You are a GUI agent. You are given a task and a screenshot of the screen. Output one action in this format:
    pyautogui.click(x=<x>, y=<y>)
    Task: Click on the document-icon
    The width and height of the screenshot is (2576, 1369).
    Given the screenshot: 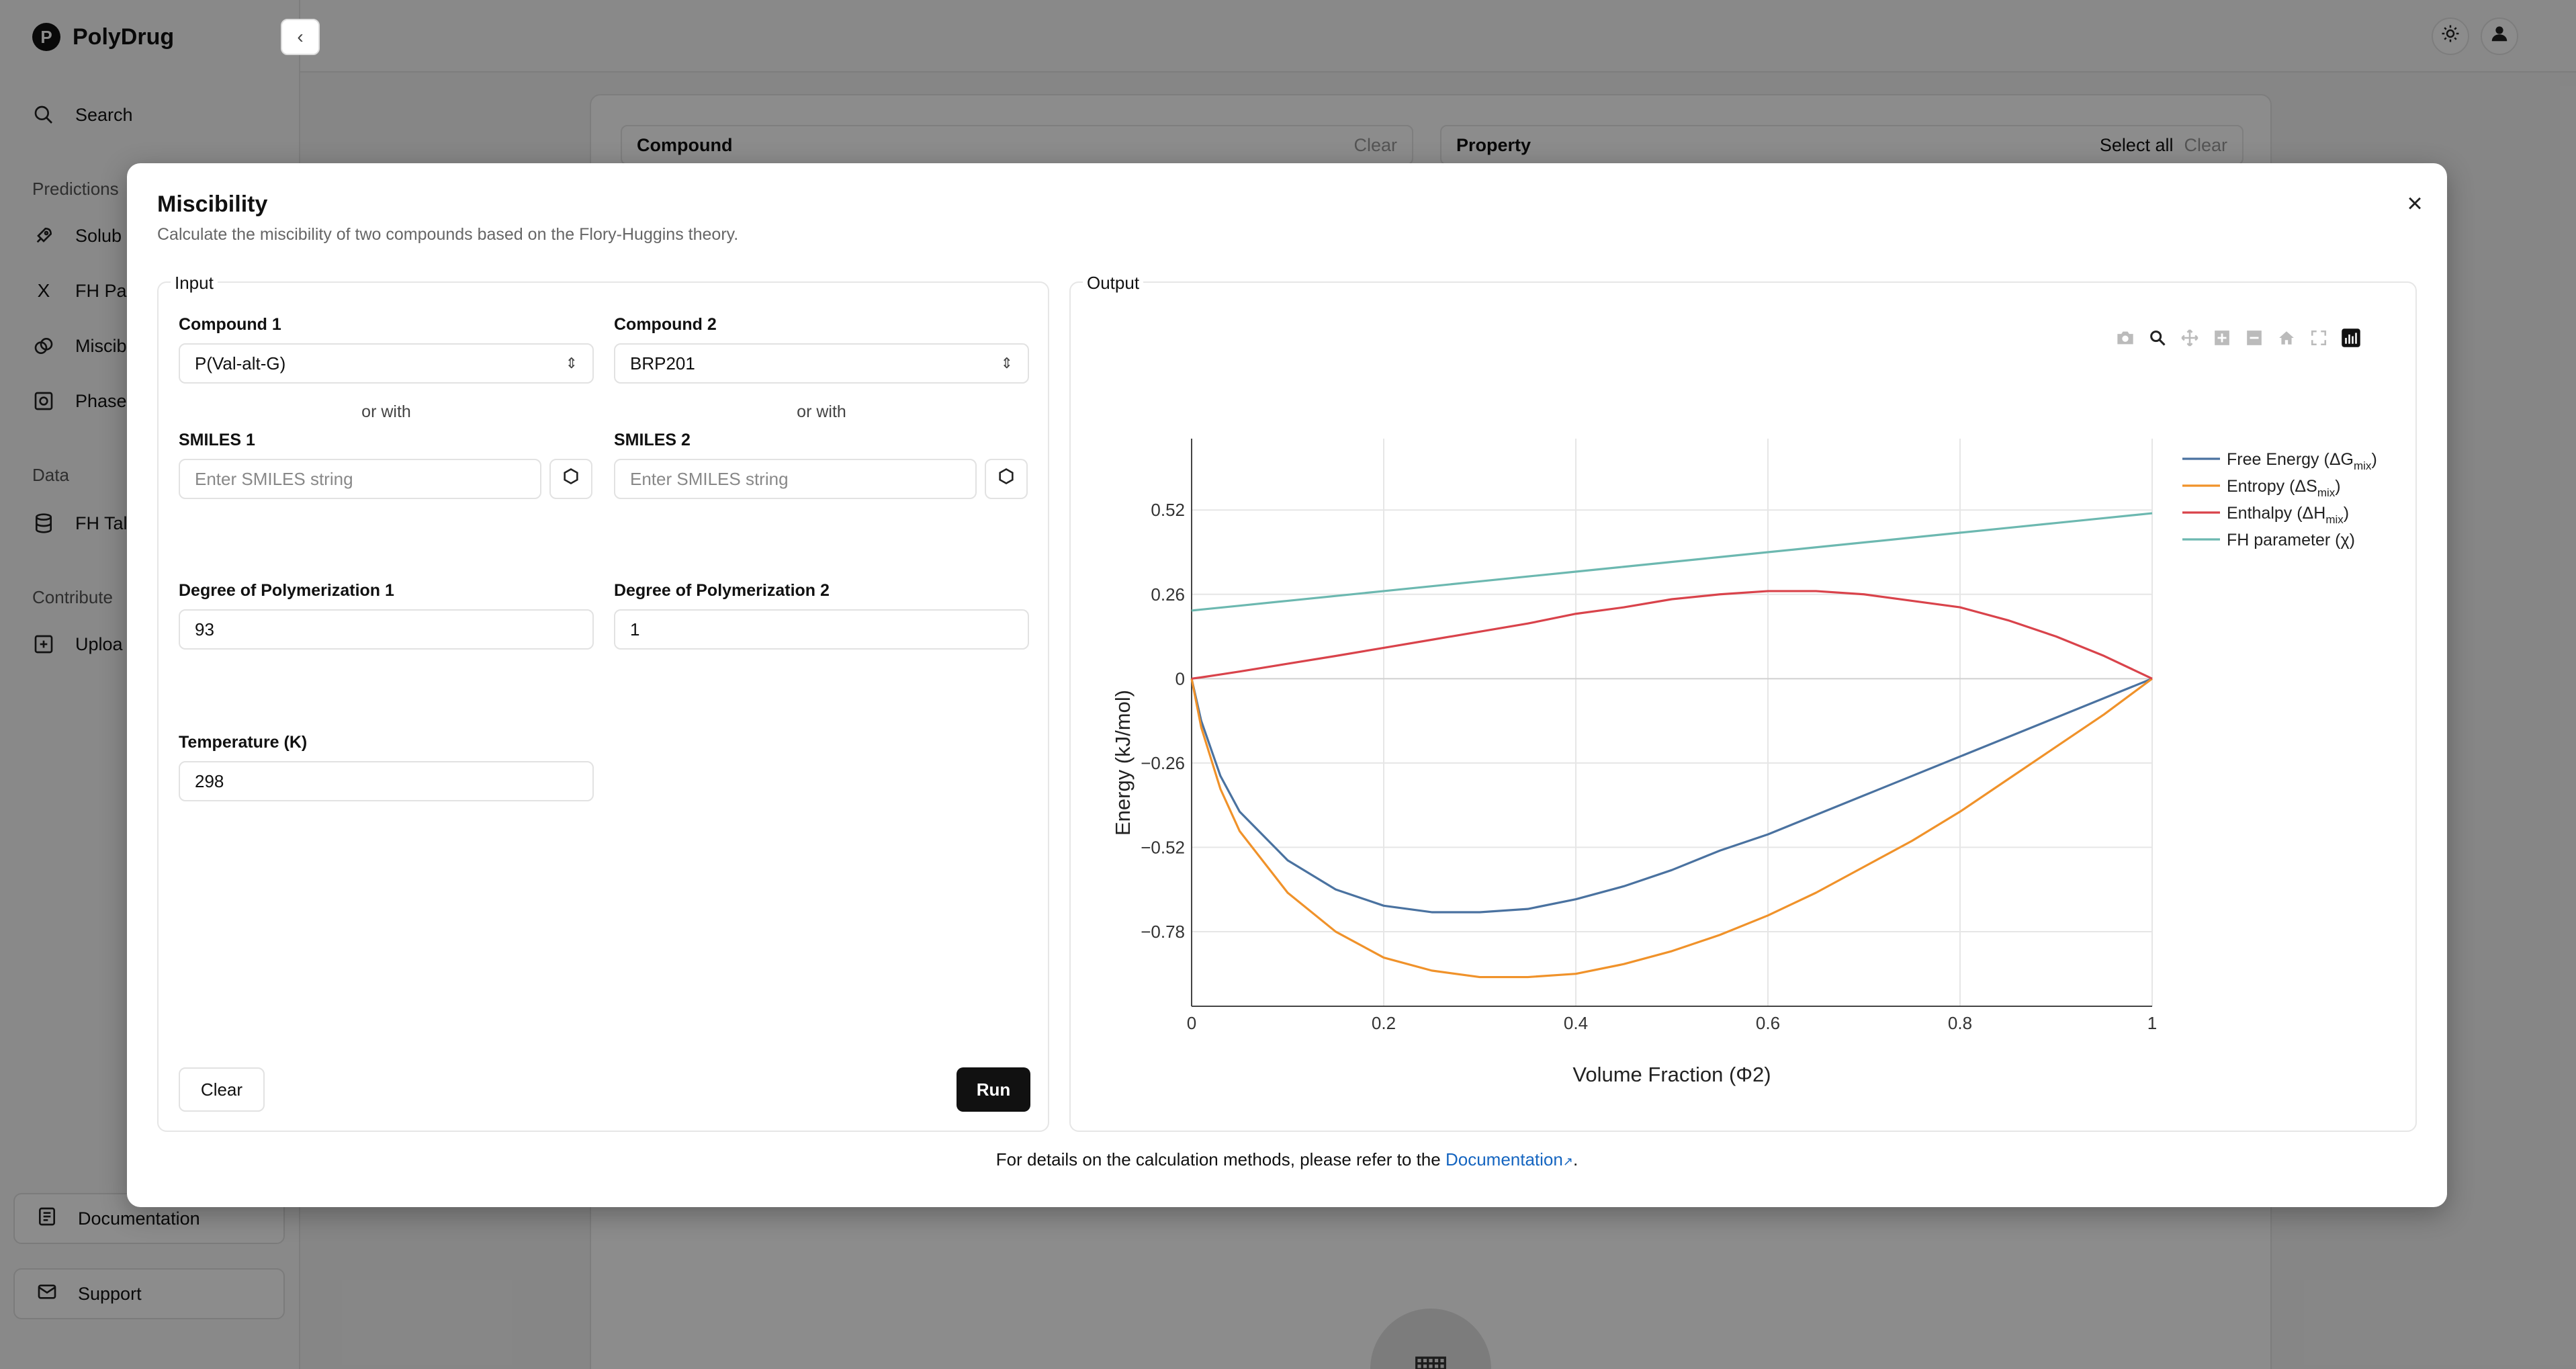 What is the action you would take?
    pyautogui.click(x=47, y=1219)
    